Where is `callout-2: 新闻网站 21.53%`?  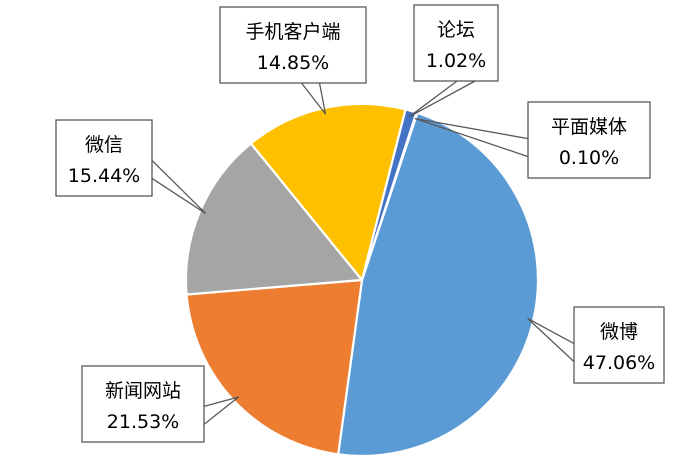
callout-2: 新闻网站 21.53% is located at coordinates (160, 404).